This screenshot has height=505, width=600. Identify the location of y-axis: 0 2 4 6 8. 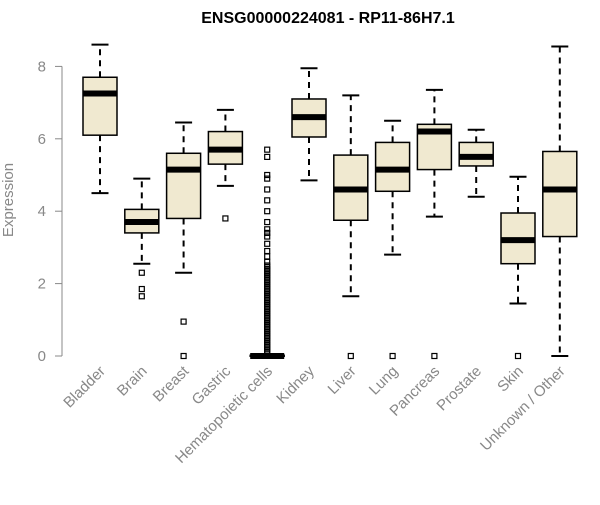
(50, 211).